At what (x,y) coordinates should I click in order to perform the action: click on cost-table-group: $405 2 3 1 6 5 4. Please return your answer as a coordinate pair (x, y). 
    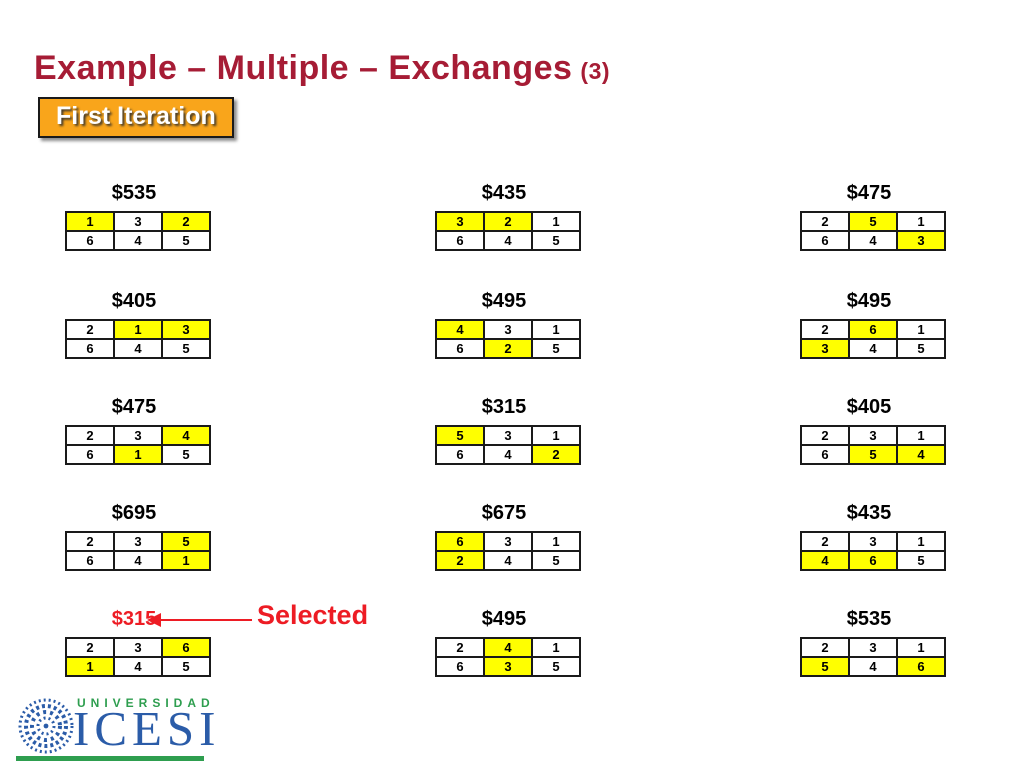
    Looking at the image, I should click on (873, 430).